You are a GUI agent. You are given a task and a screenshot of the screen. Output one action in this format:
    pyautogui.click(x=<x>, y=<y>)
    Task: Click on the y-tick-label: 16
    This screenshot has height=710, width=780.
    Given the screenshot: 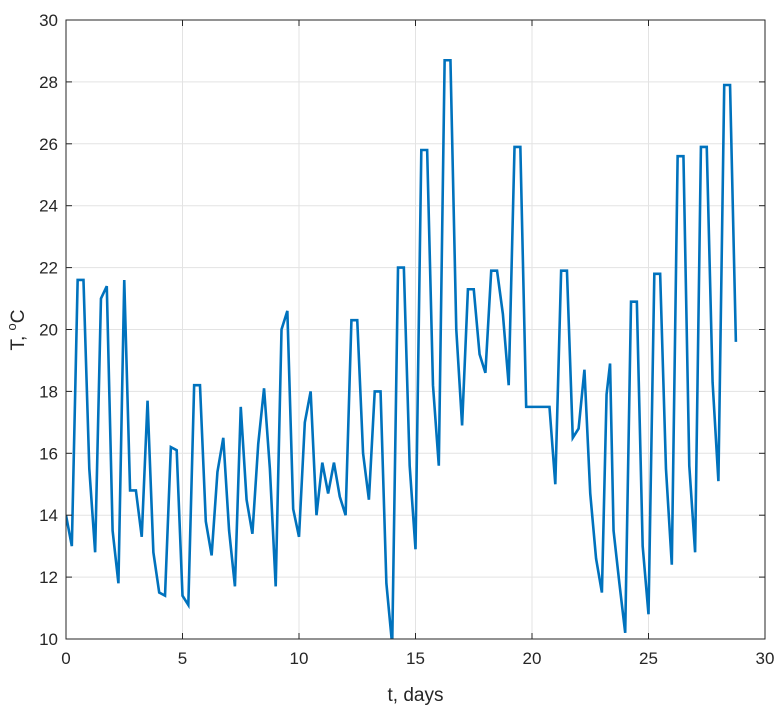 What is the action you would take?
    pyautogui.click(x=48, y=453)
    